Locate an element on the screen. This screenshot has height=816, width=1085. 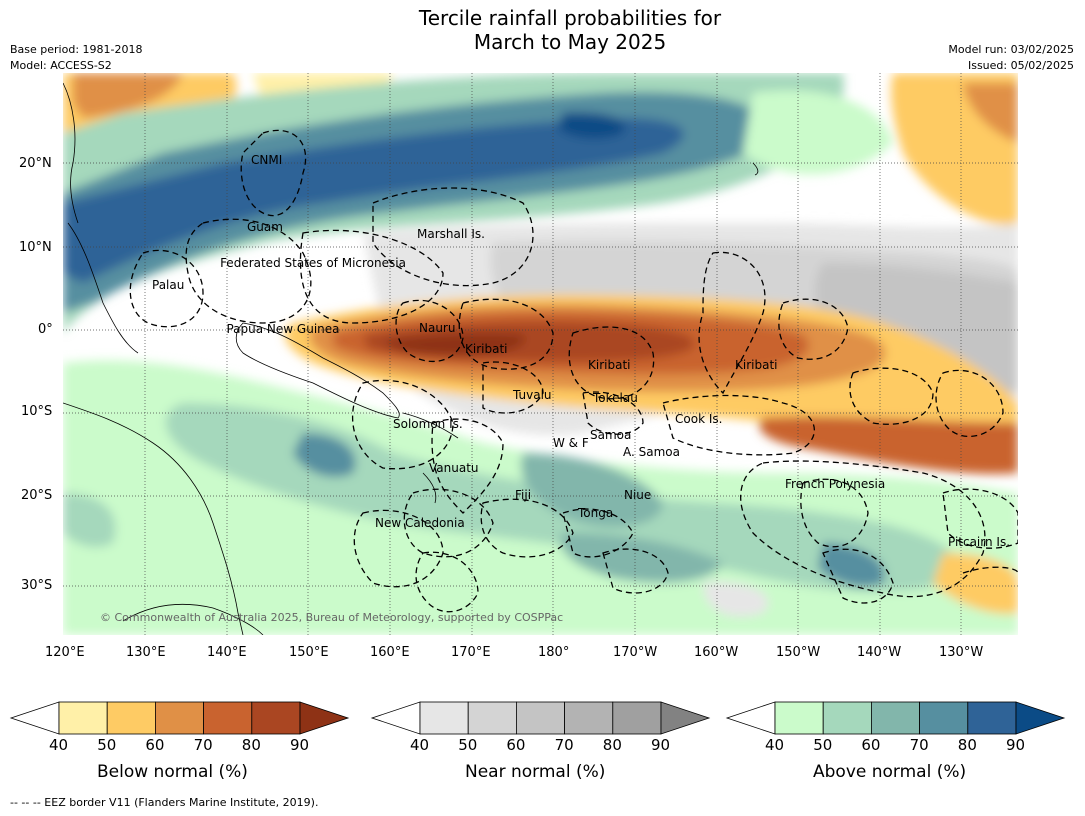
lat-label-20n: 20°N is located at coordinates (35, 163).